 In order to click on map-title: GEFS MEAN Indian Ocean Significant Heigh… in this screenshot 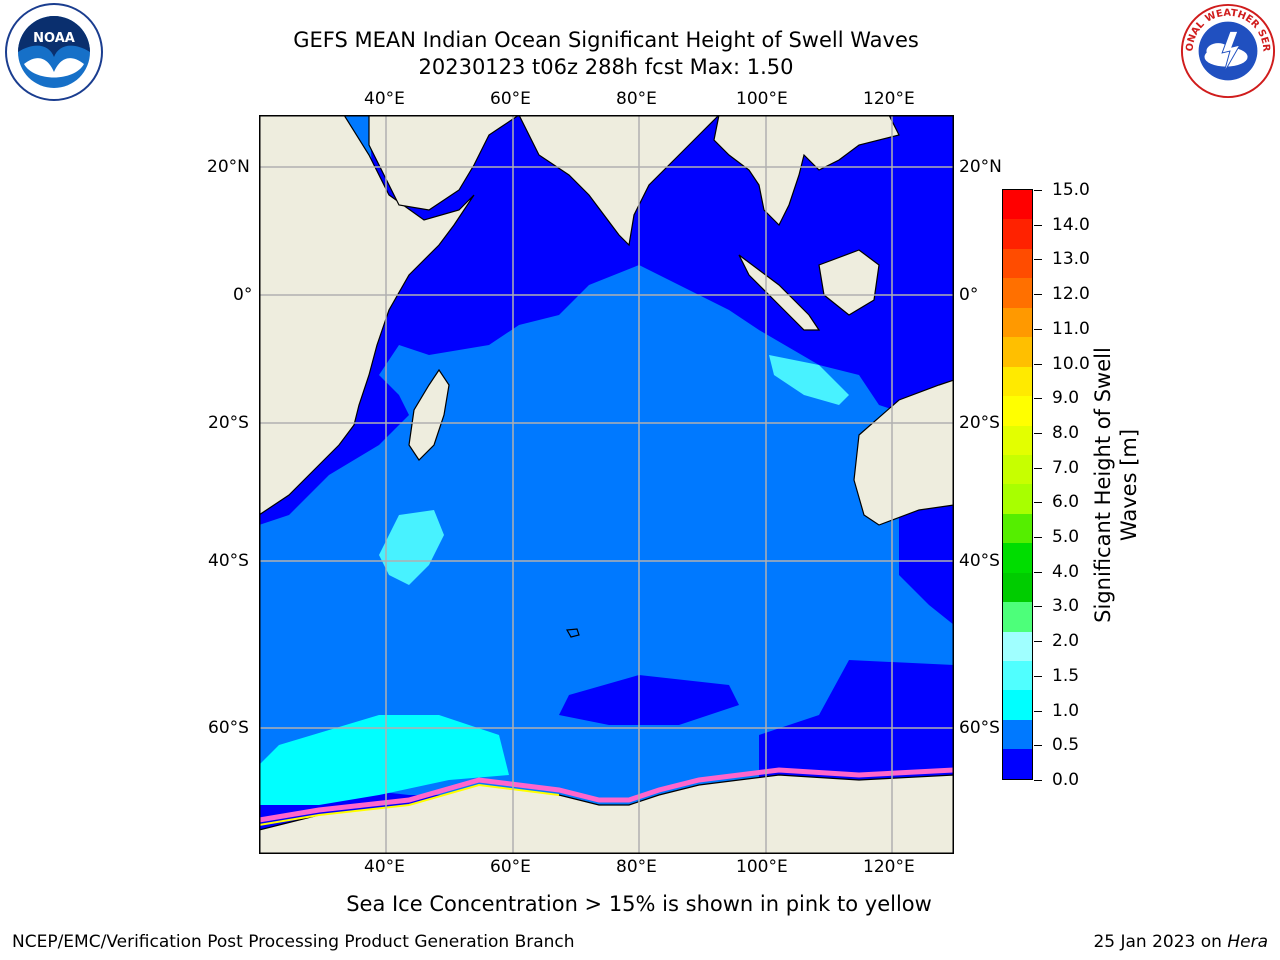, I will do `click(606, 40)`.